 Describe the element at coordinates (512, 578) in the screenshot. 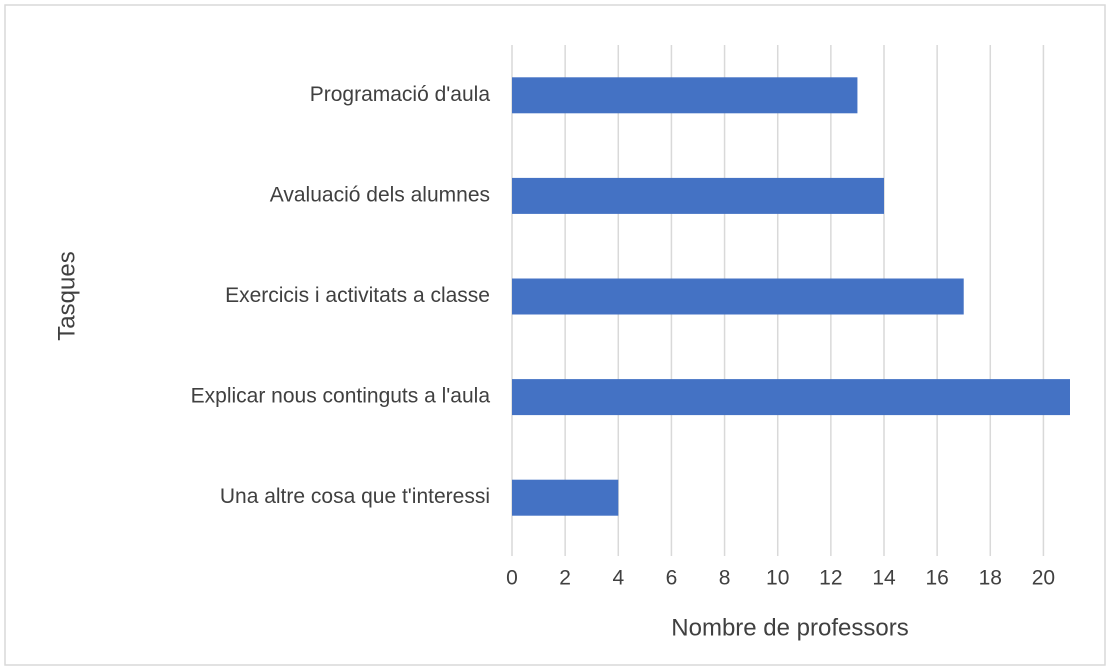

I see `x-tick-label: 0` at that location.